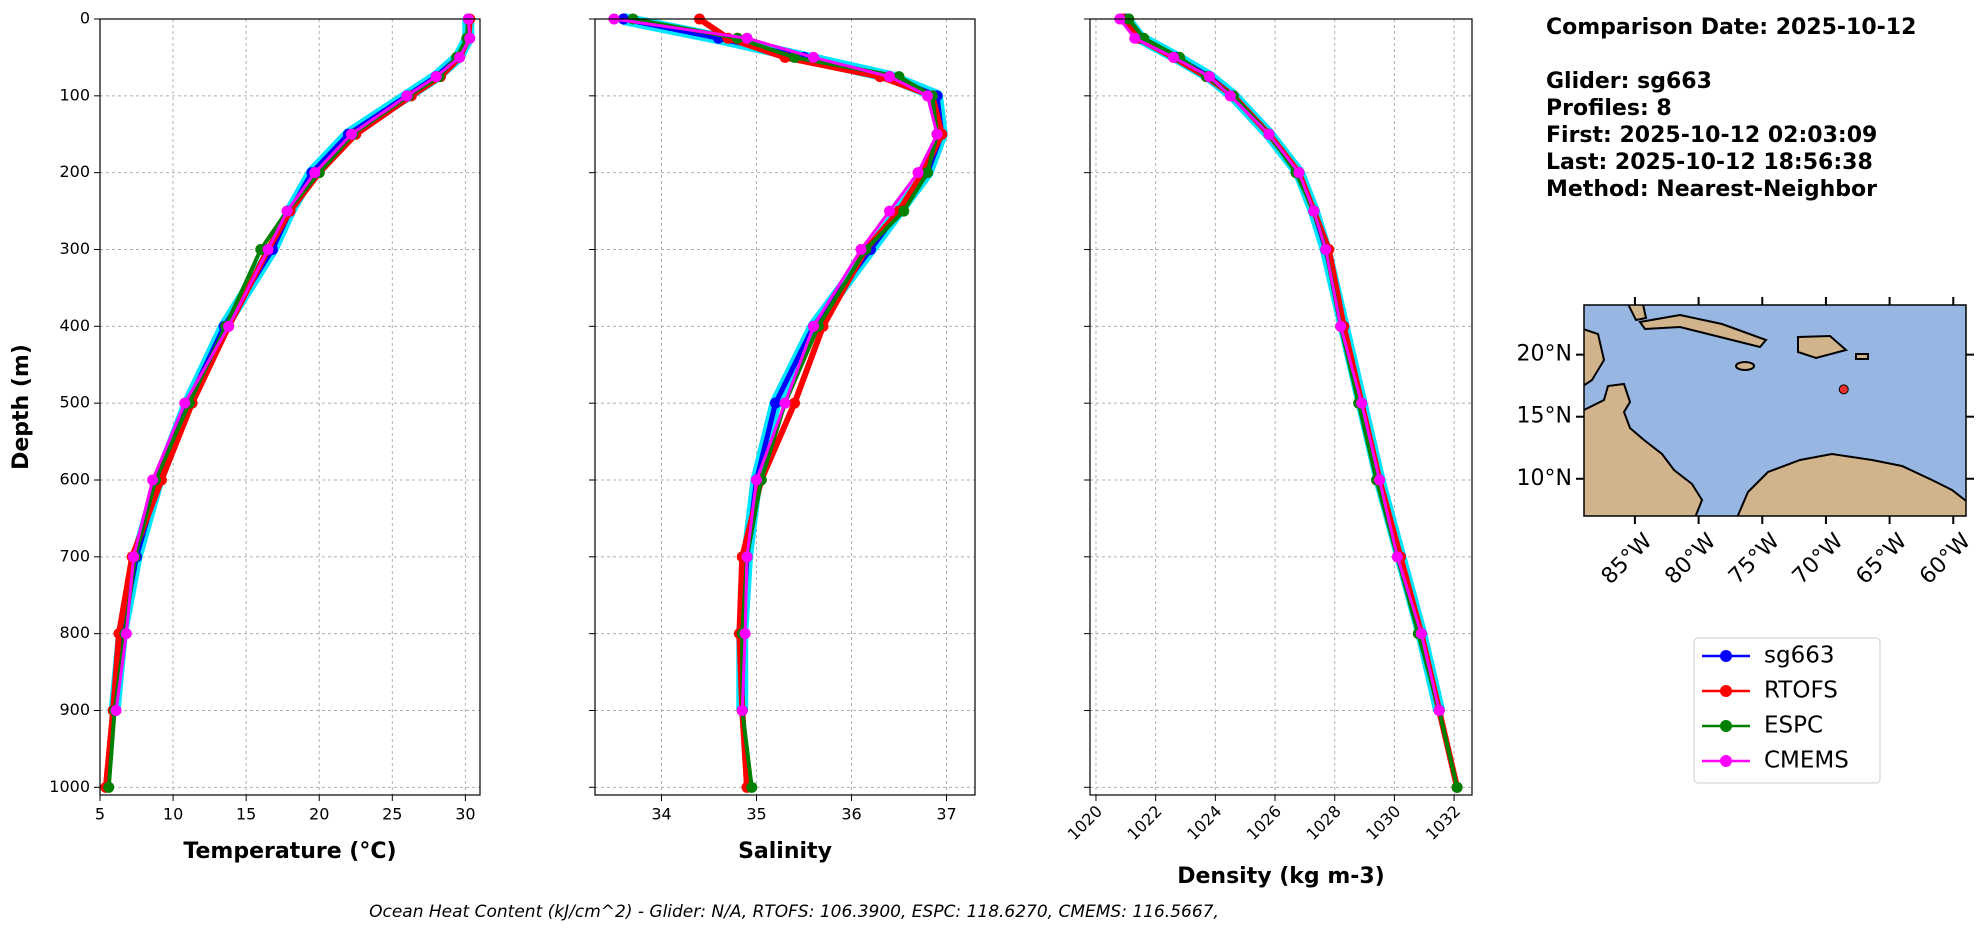  I want to click on x-tick-label: 1028, so click(1324, 823).